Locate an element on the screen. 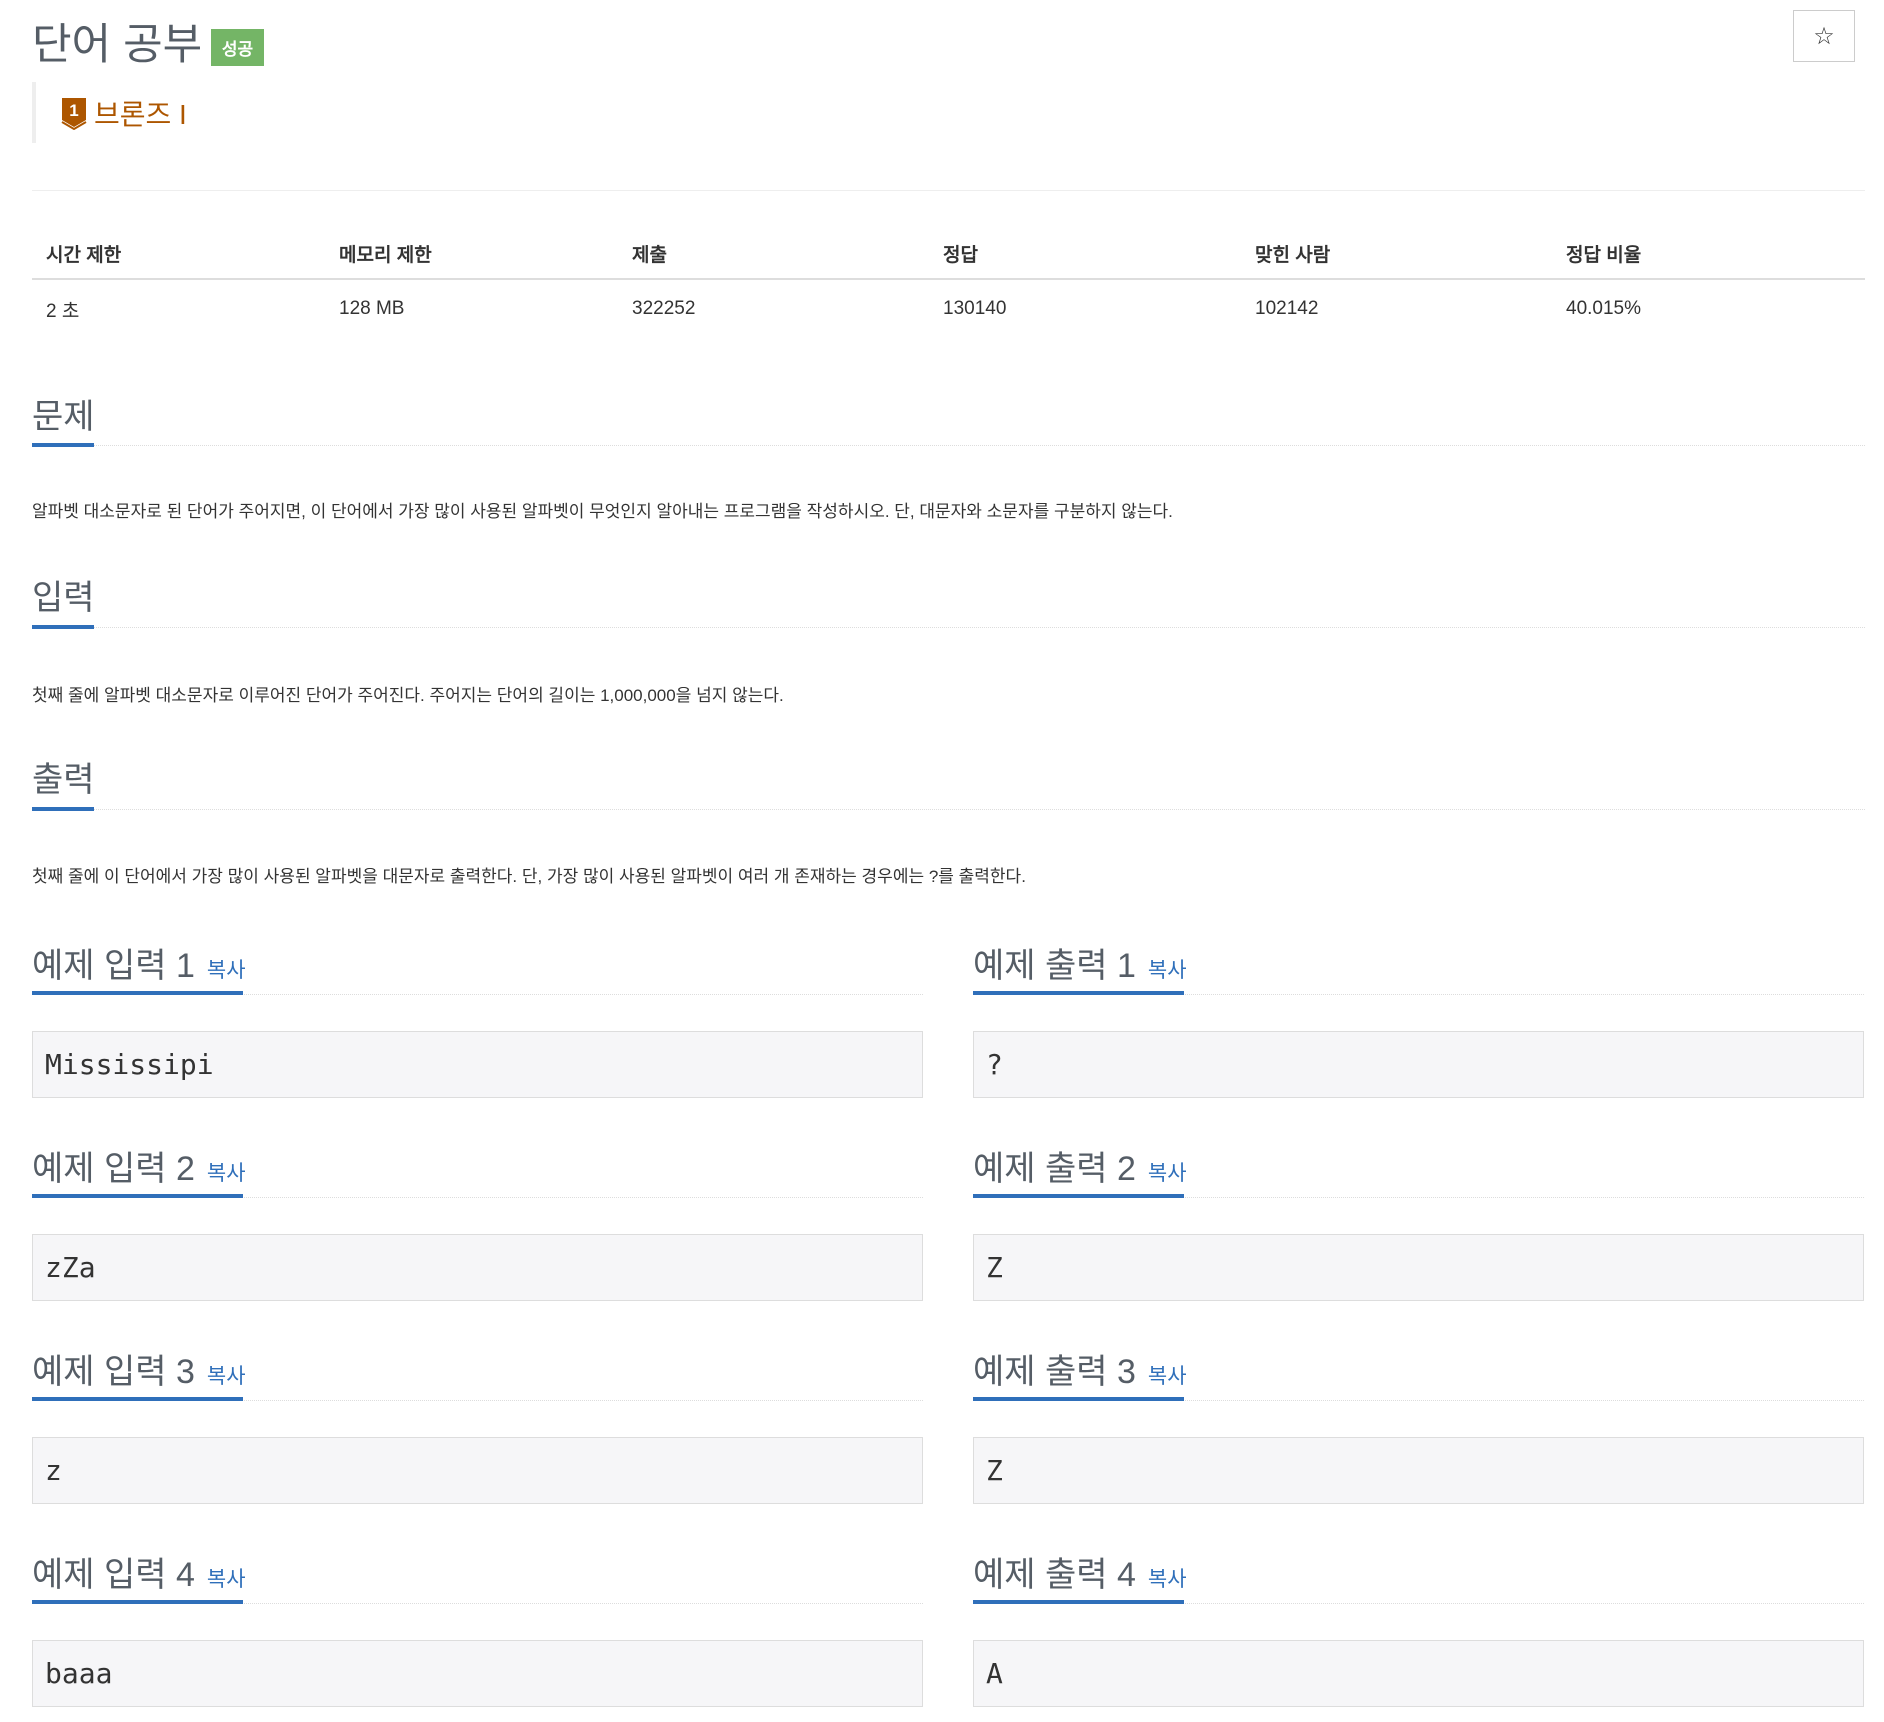  tier-text: 브론즈 I is located at coordinates (140, 114).